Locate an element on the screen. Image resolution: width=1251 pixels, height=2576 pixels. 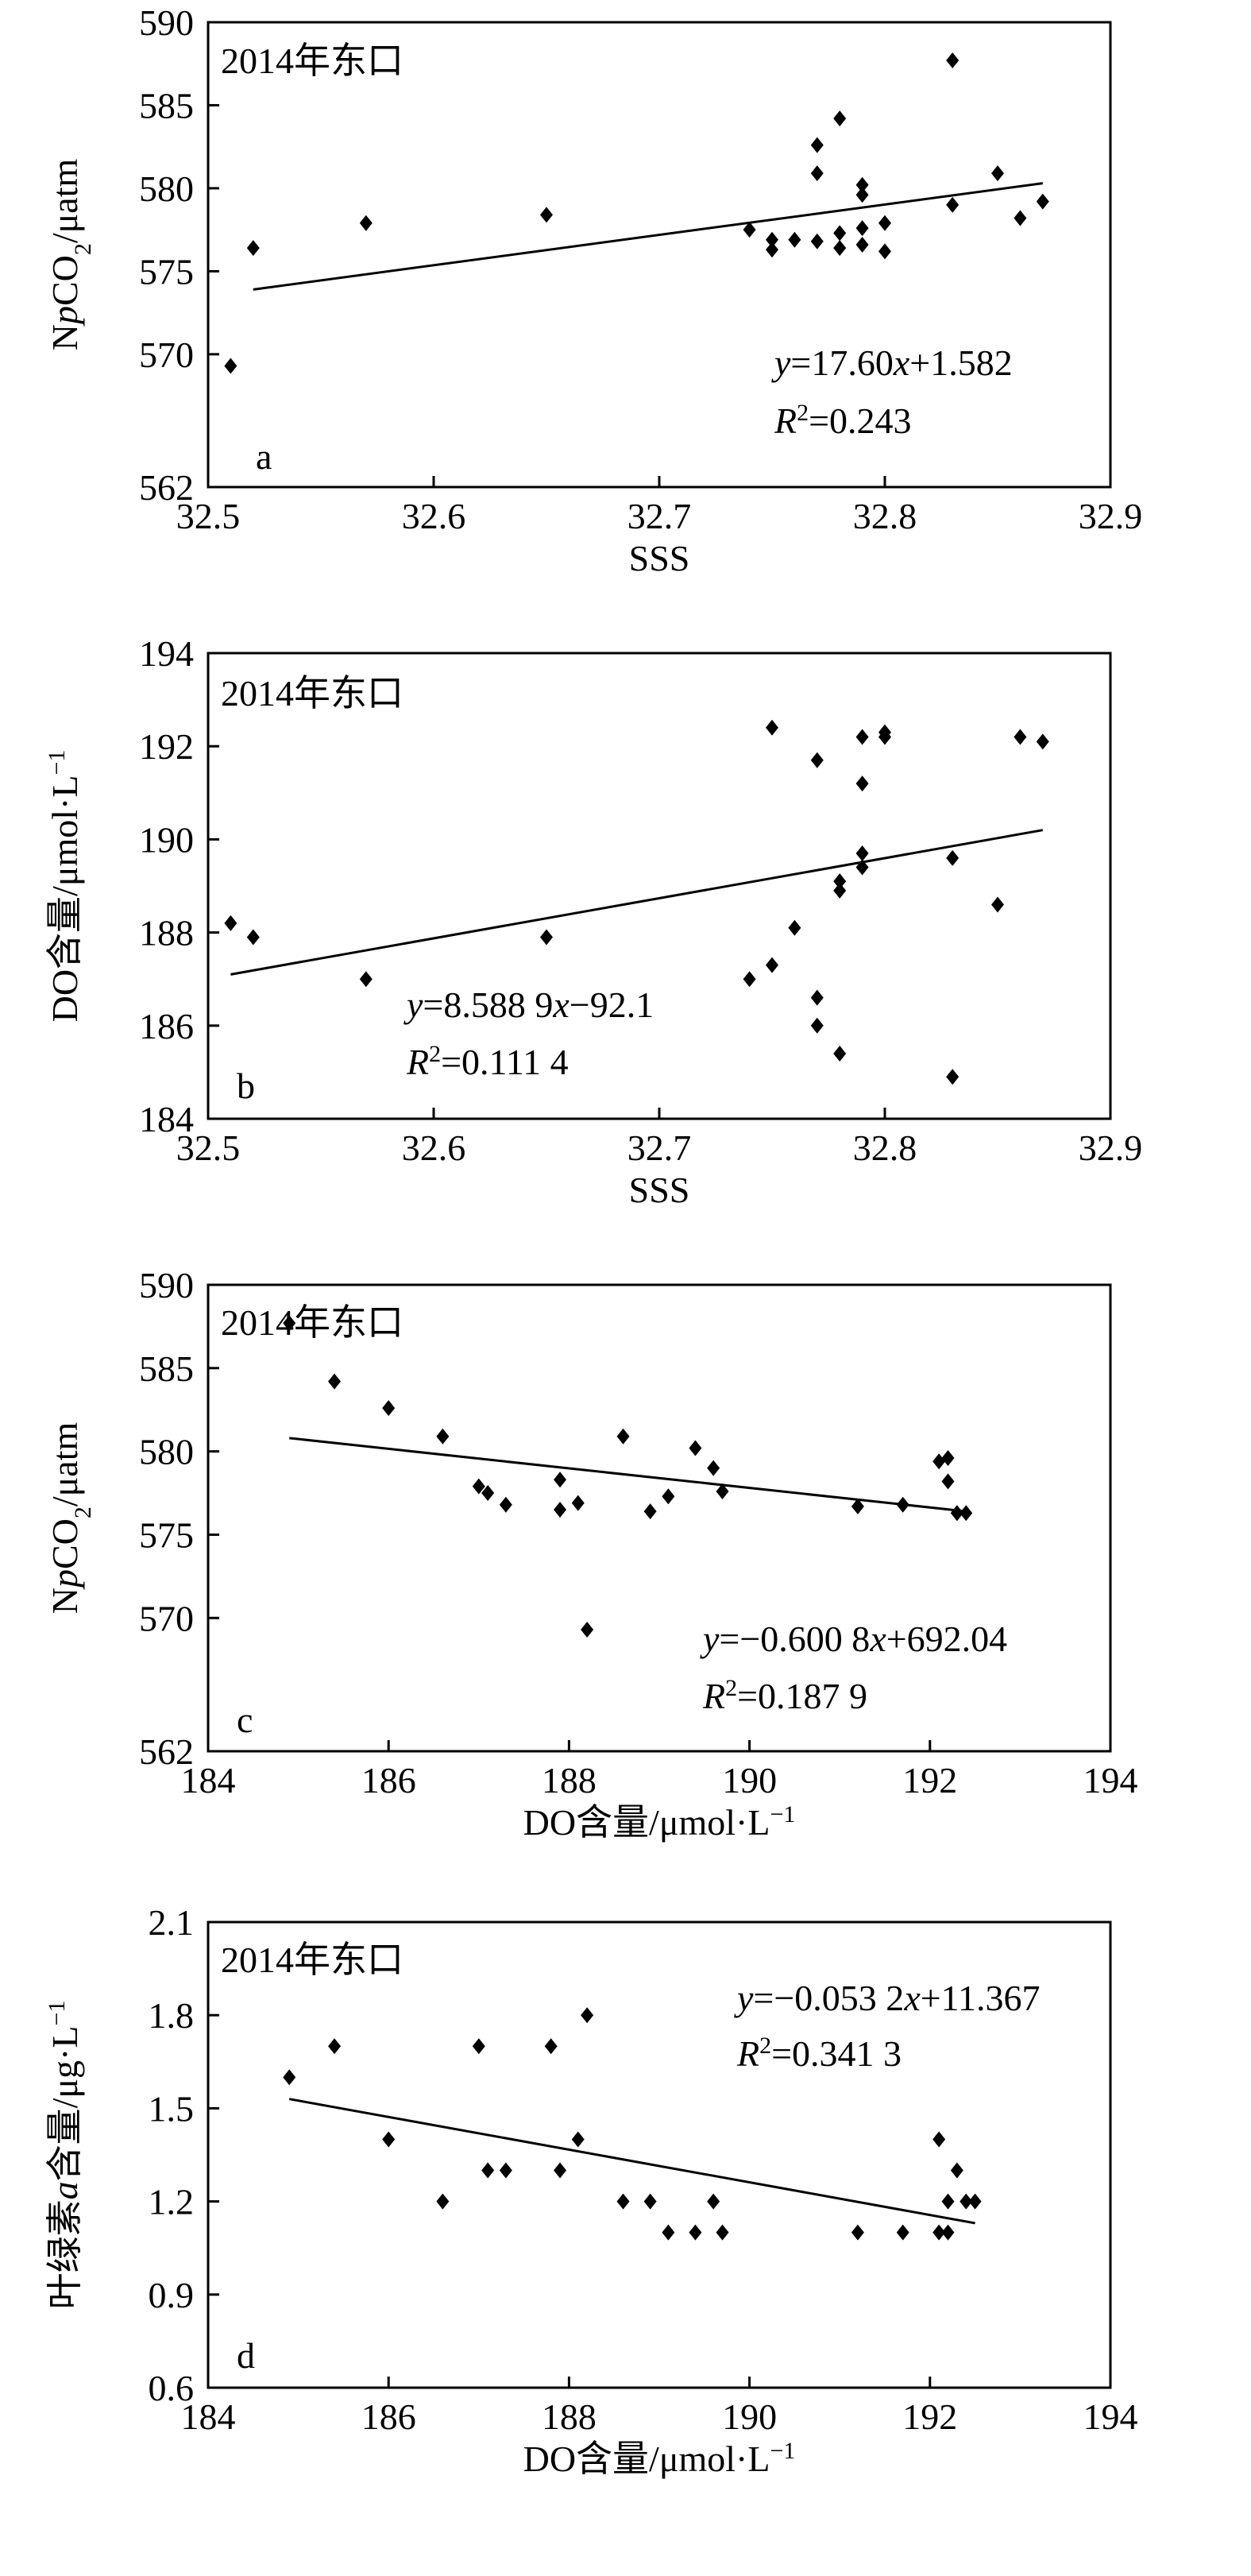
regression-equation: y=−0.600 8x+692.04 is located at coordinates (853, 1639).